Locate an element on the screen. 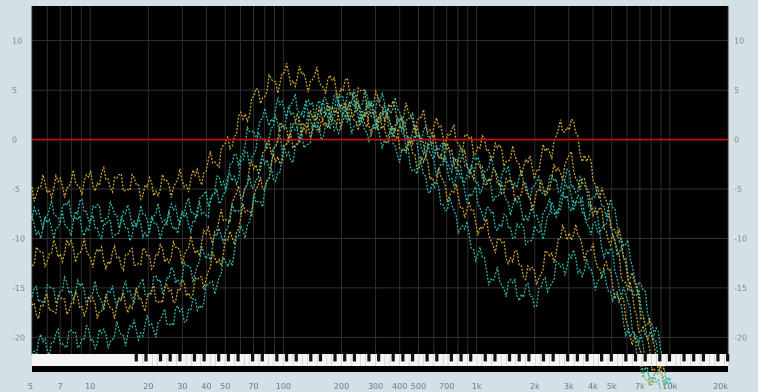 The image size is (758, 392). right-tick-label: -10 is located at coordinates (740, 238).